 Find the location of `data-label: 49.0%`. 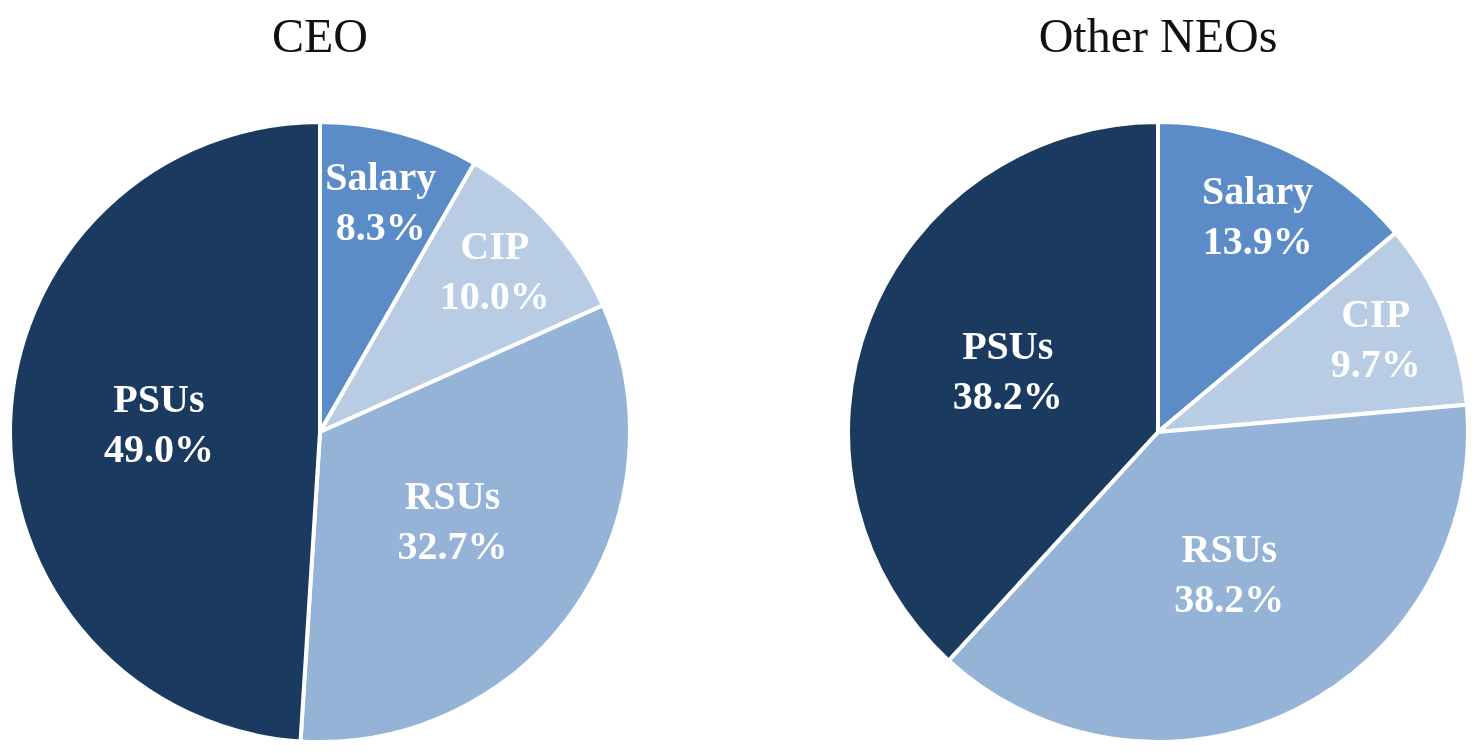

data-label: 49.0% is located at coordinates (158, 449).